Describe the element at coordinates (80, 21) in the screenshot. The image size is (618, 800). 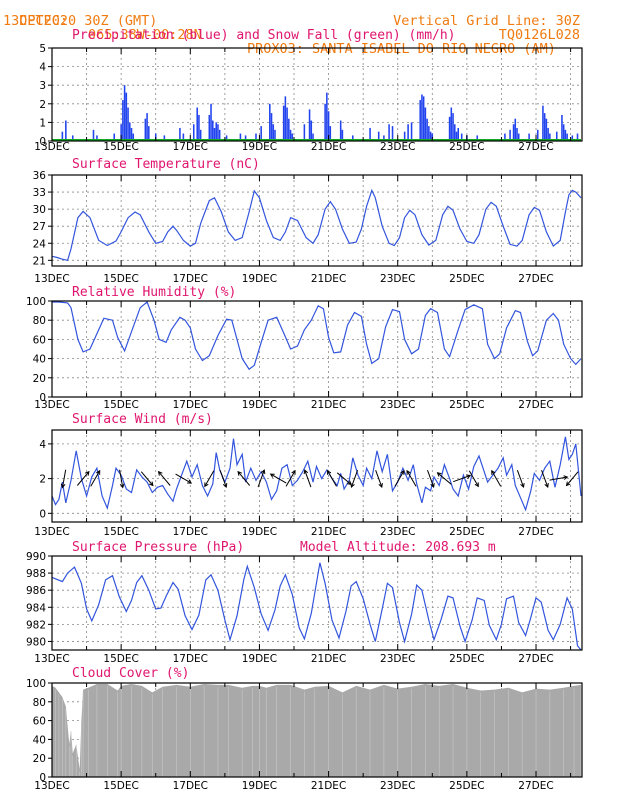
I see `header-run-date: 13DEC2020 30Z (GMT)` at that location.